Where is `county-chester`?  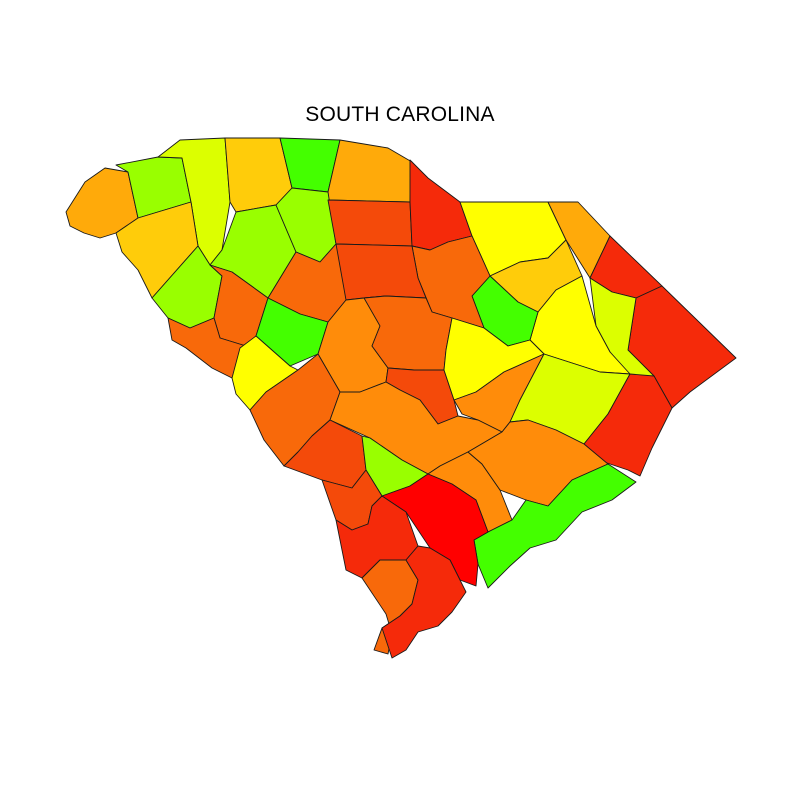 county-chester is located at coordinates (370, 223).